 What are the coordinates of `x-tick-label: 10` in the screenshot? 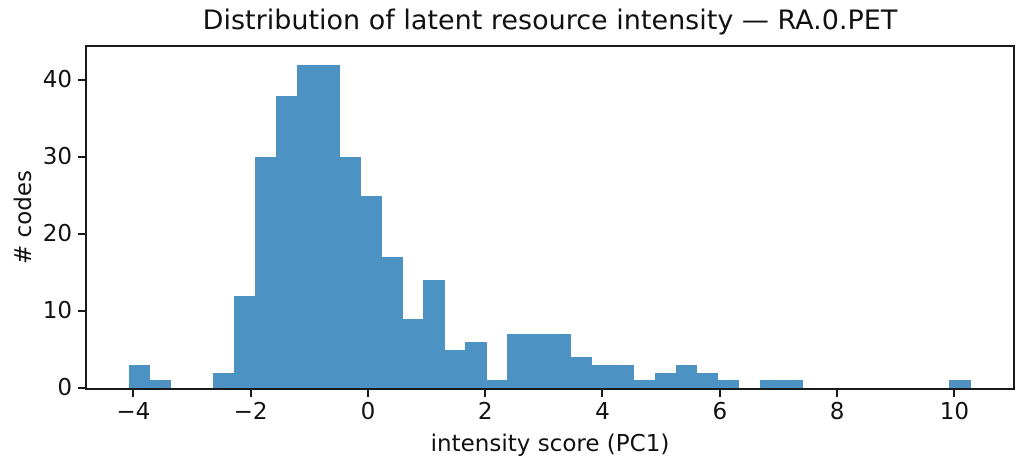 It's located at (954, 412).